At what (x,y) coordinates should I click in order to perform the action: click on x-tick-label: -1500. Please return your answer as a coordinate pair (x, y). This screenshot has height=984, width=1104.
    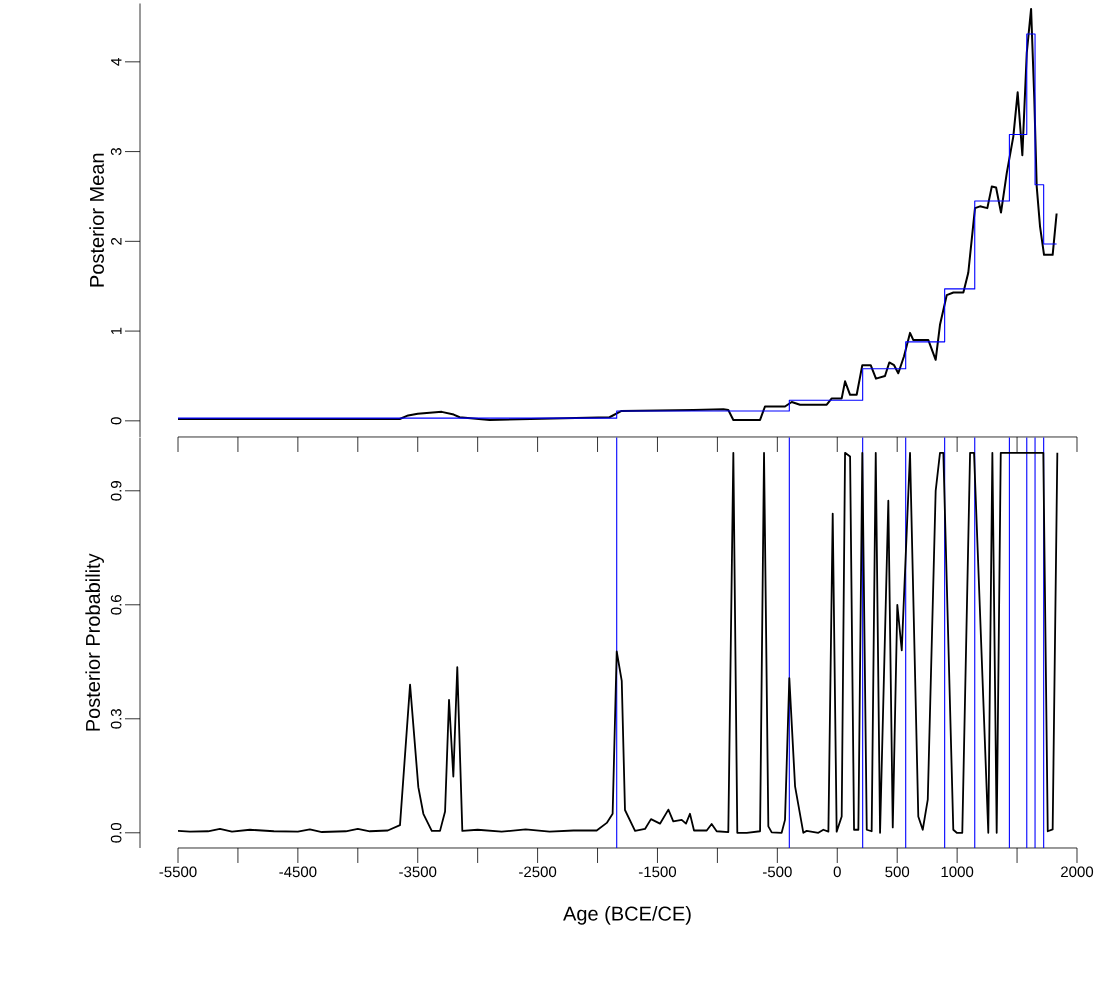
    Looking at the image, I should click on (657, 872).